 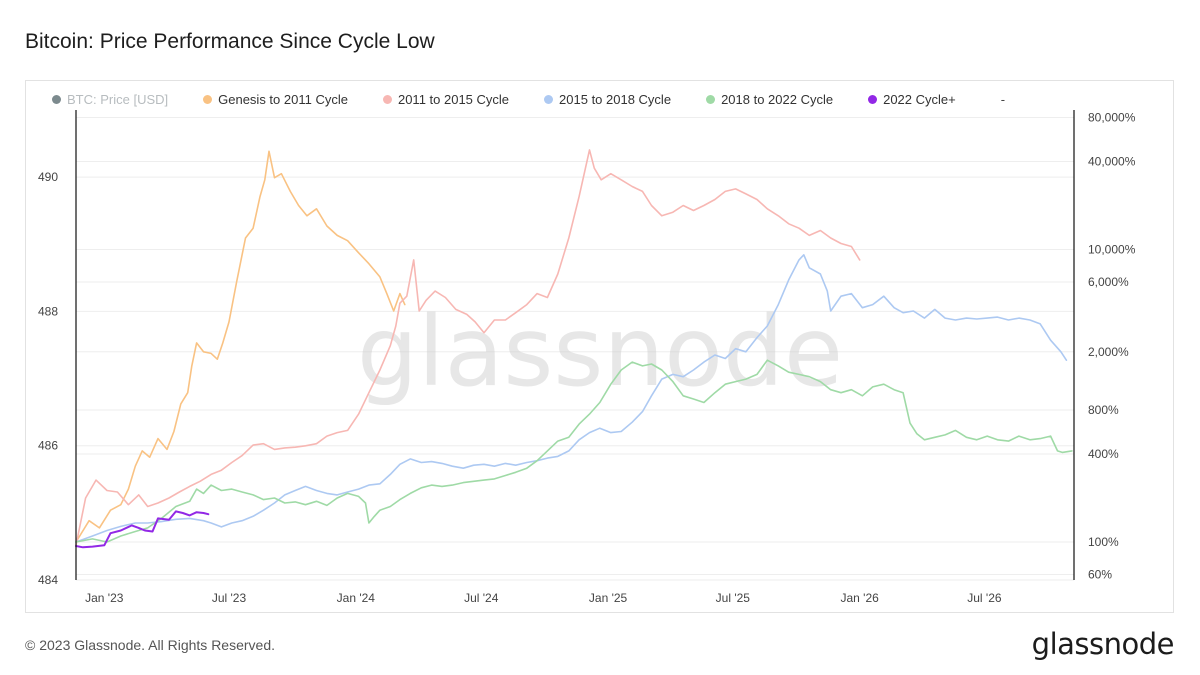 What do you see at coordinates (142, 529) in the screenshot?
I see `series-line-2022-cycle` at bounding box center [142, 529].